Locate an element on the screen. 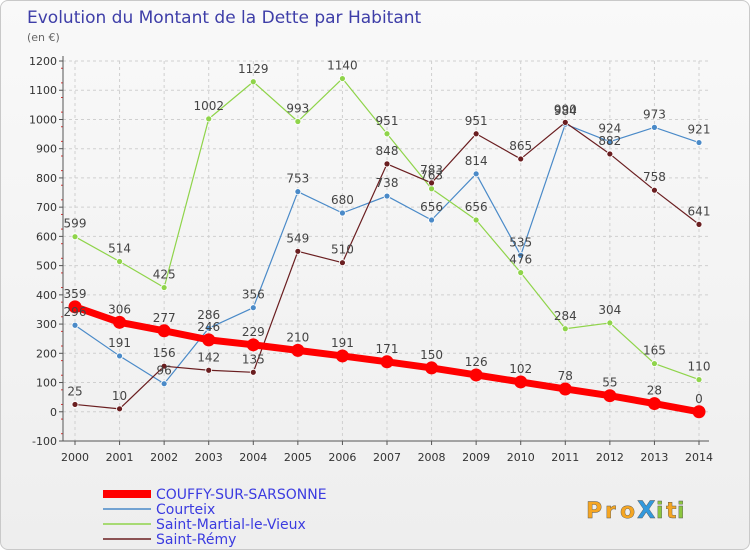 Image resolution: width=750 pixels, height=550 pixels. data-label: 277 is located at coordinates (164, 318).